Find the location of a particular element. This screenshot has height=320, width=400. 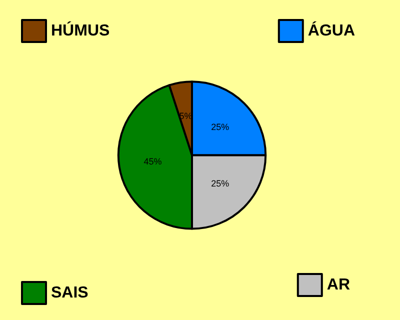

legend-label: AR is located at coordinates (338, 285).